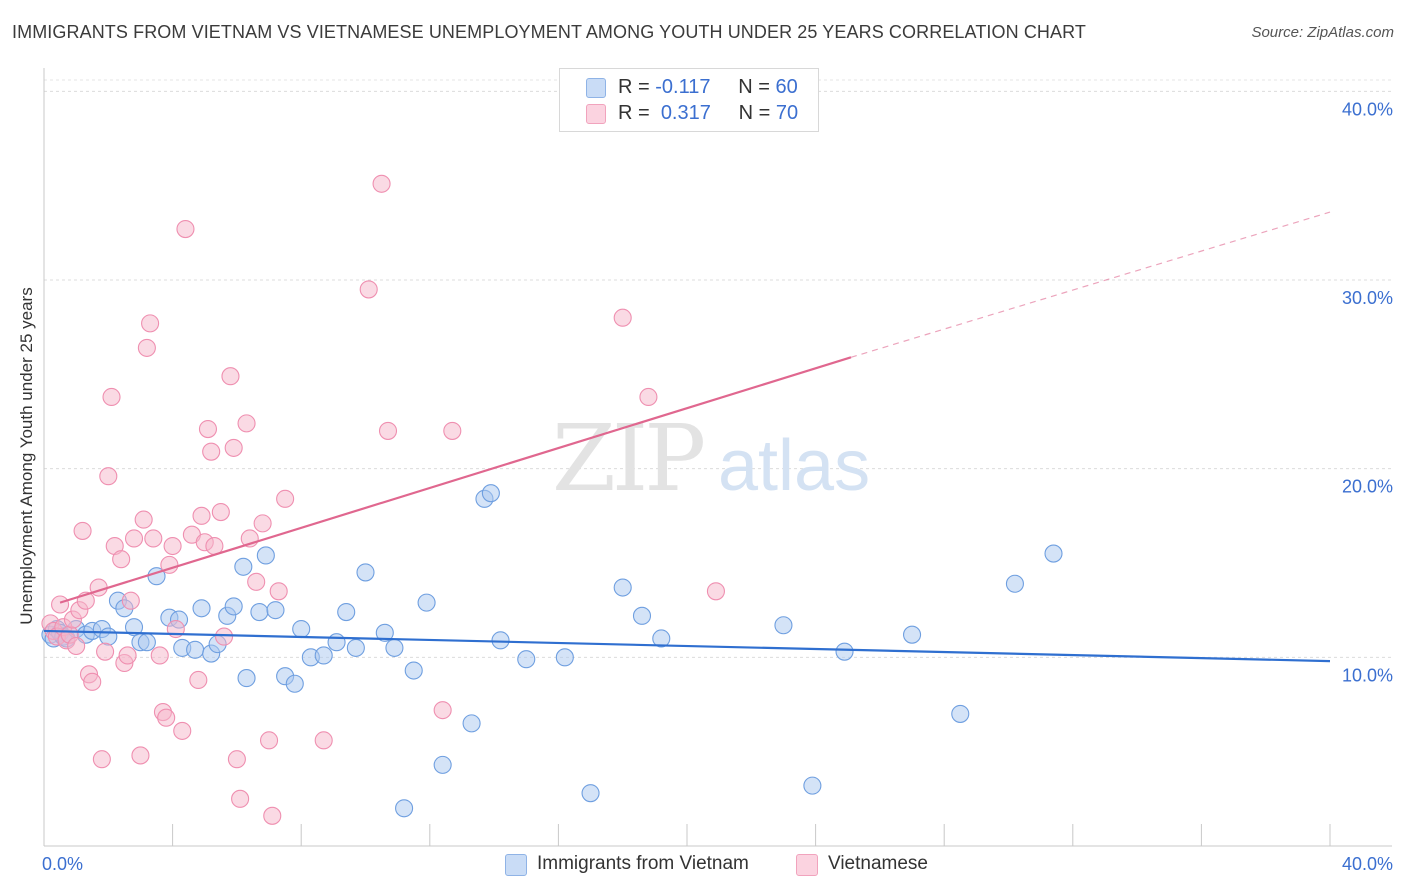 The width and height of the screenshot is (1406, 892). Describe the element at coordinates (683, 87) in the screenshot. I see `r-value: -0.117` at that location.